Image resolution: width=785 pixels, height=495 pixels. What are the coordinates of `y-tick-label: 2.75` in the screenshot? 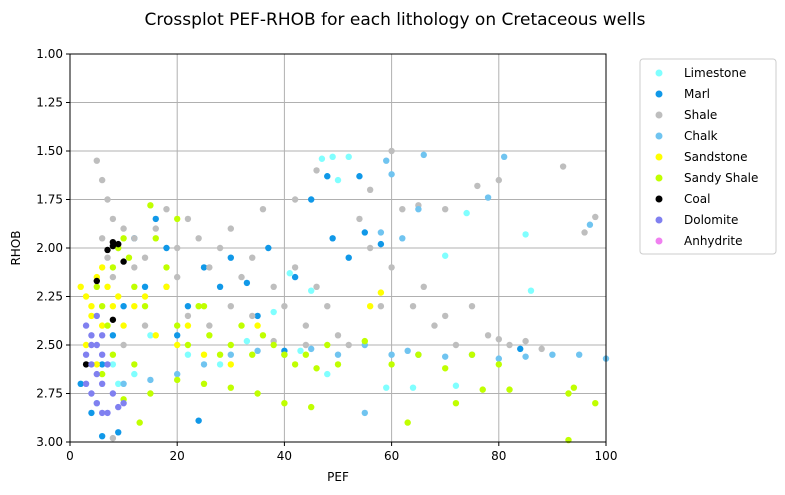 It's located at (49, 394).